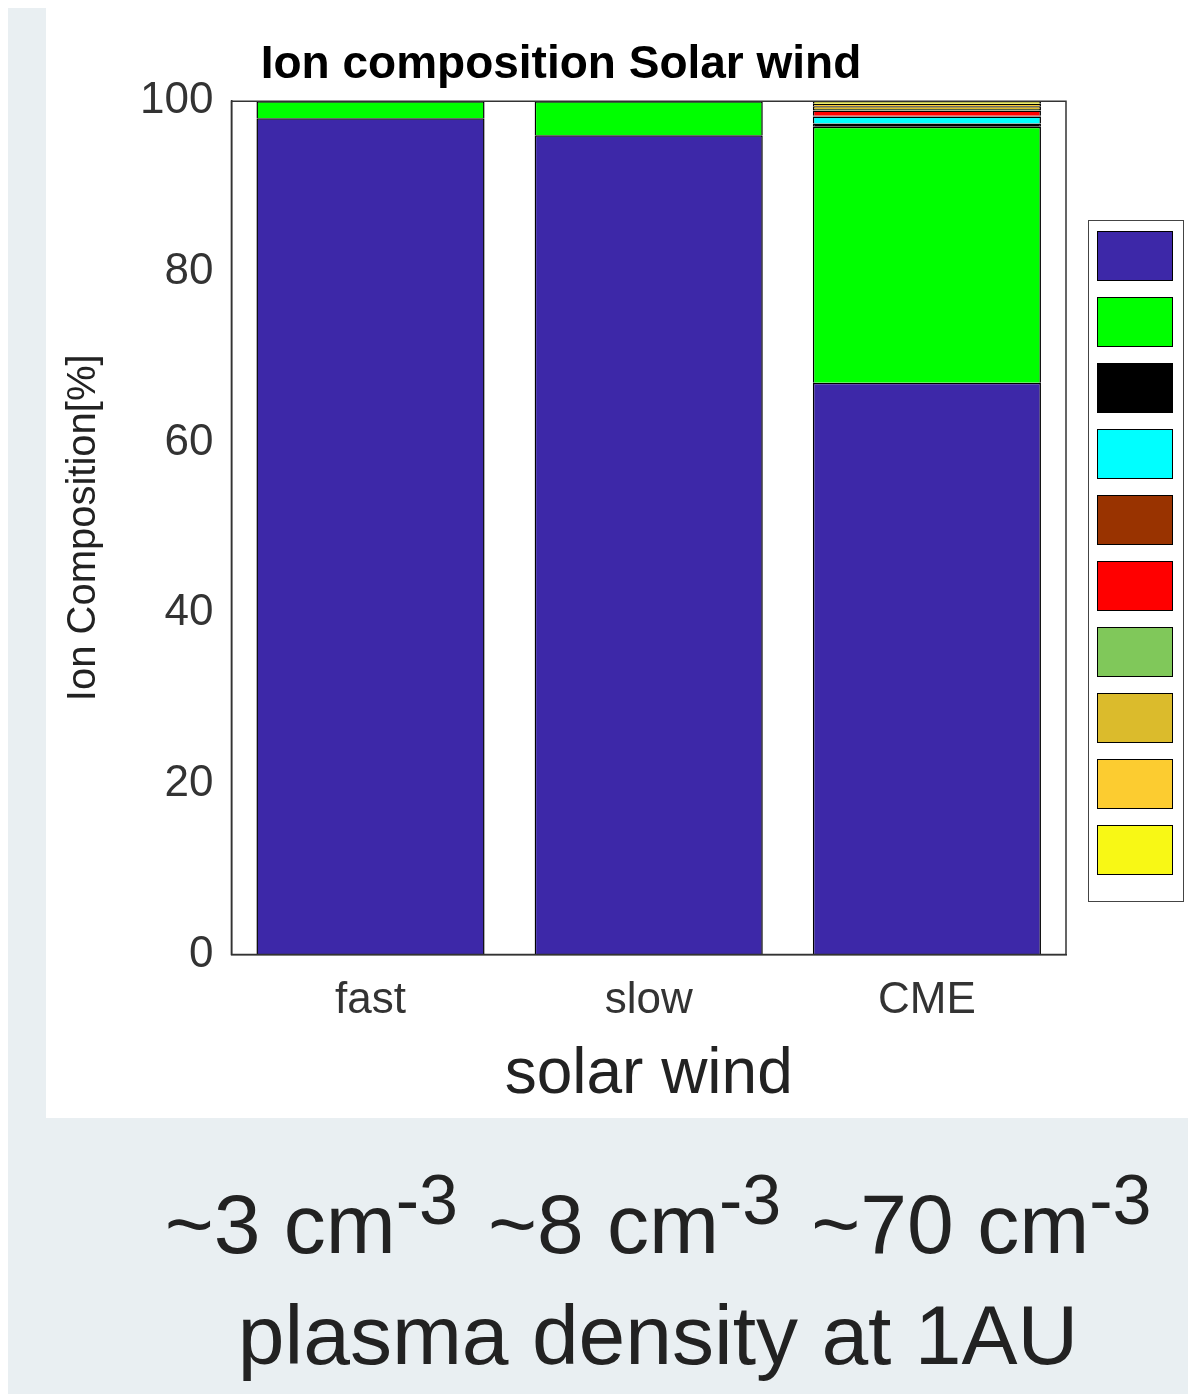 The height and width of the screenshot is (1394, 1188). I want to click on x-axis-title: solar wind, so click(648, 1071).